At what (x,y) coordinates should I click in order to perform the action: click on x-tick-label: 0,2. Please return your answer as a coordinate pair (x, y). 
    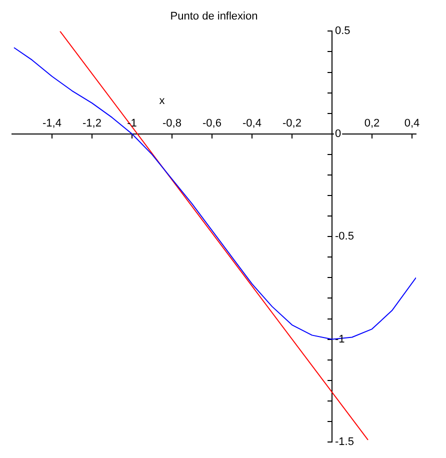
    Looking at the image, I should click on (372, 123).